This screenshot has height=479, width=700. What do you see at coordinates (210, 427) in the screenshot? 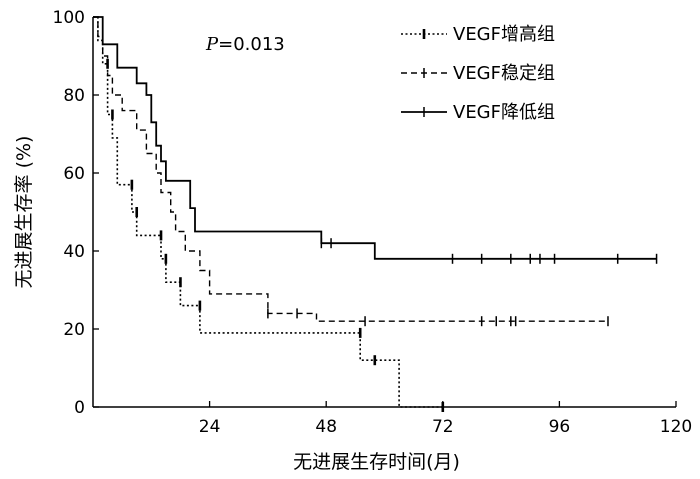
I see `x-tick-label: 24` at bounding box center [210, 427].